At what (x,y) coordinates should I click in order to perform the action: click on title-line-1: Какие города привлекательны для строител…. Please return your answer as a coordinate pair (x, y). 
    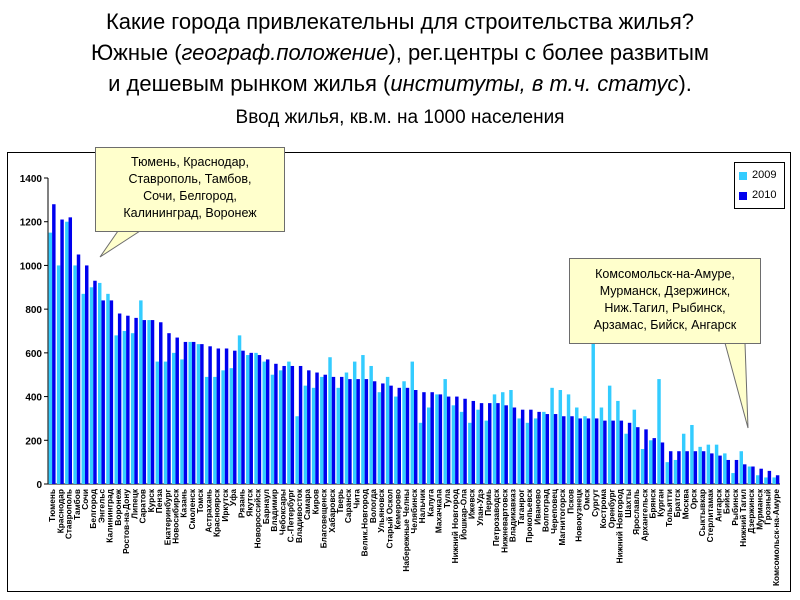
    Looking at the image, I should click on (399, 21).